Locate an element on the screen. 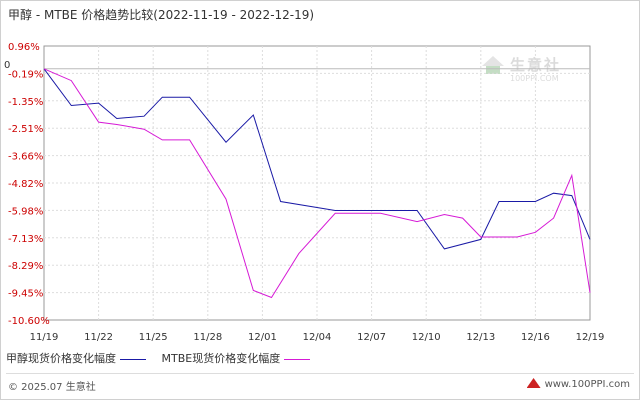  legend-item-mtbe: MTBE现货价格变化幅度 is located at coordinates (236, 358).